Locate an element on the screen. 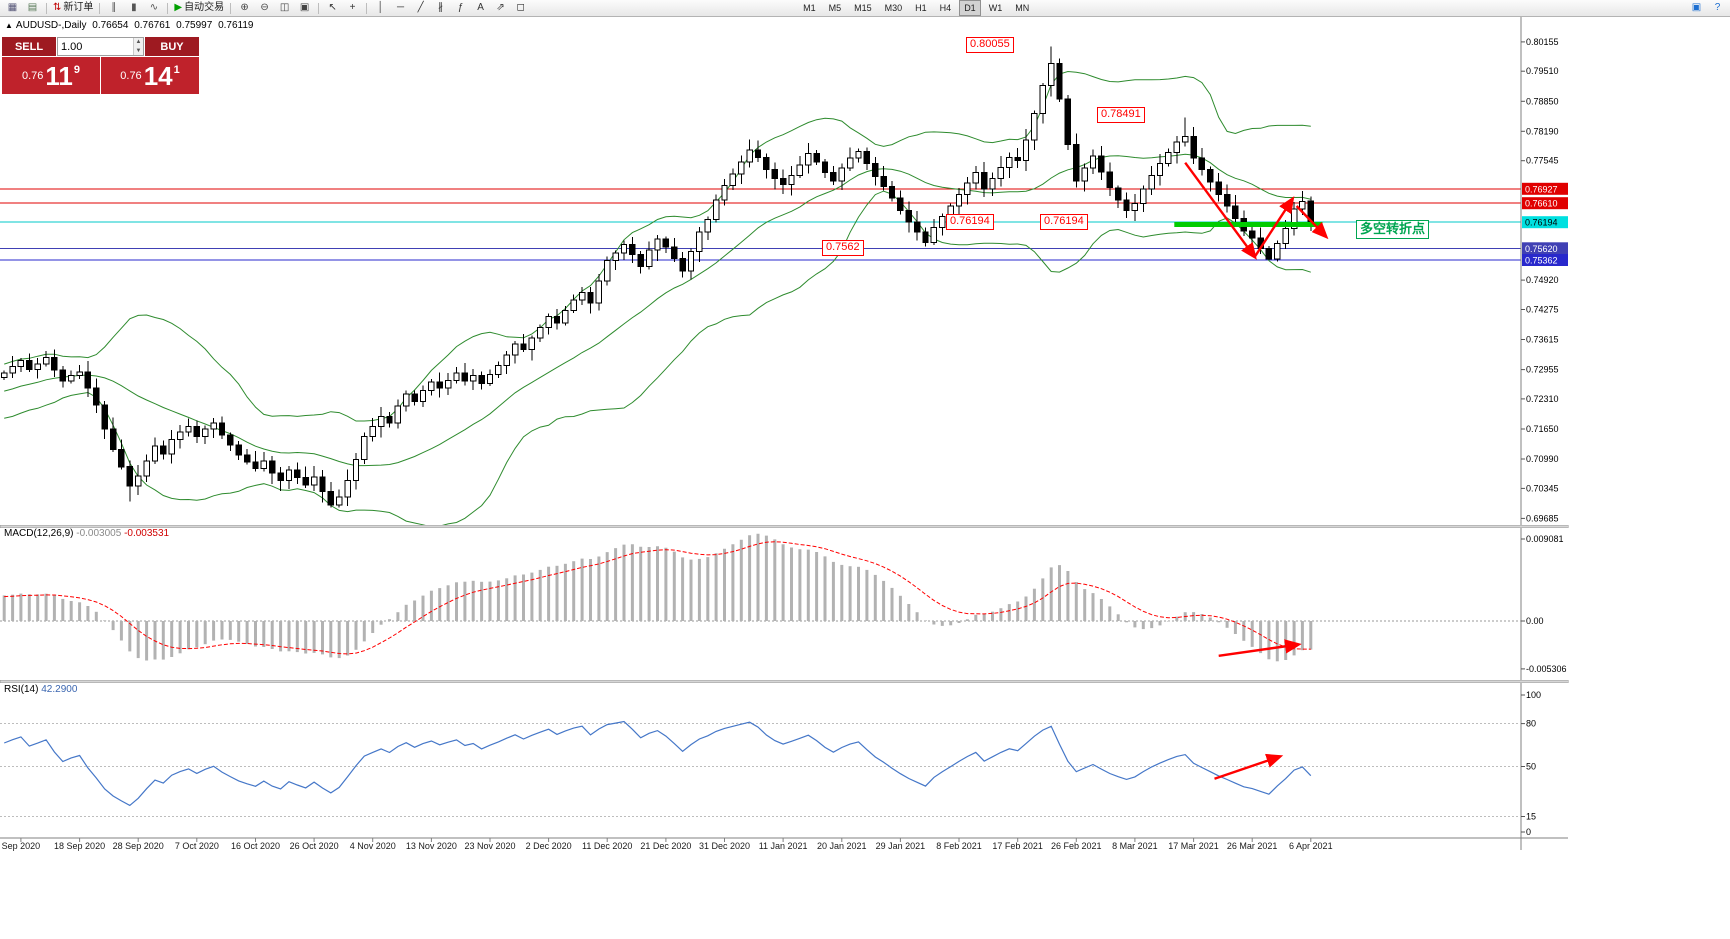 This screenshot has width=1730, height=939. timeframe-W1: W1 is located at coordinates (995, 8).